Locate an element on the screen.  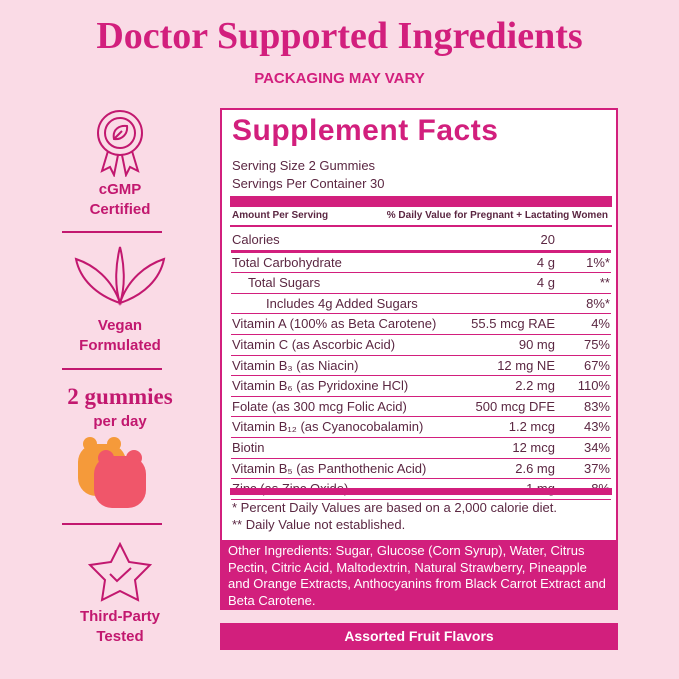
facts-row: Biotin 12 mcg 34% is located at coordinates (421, 448).